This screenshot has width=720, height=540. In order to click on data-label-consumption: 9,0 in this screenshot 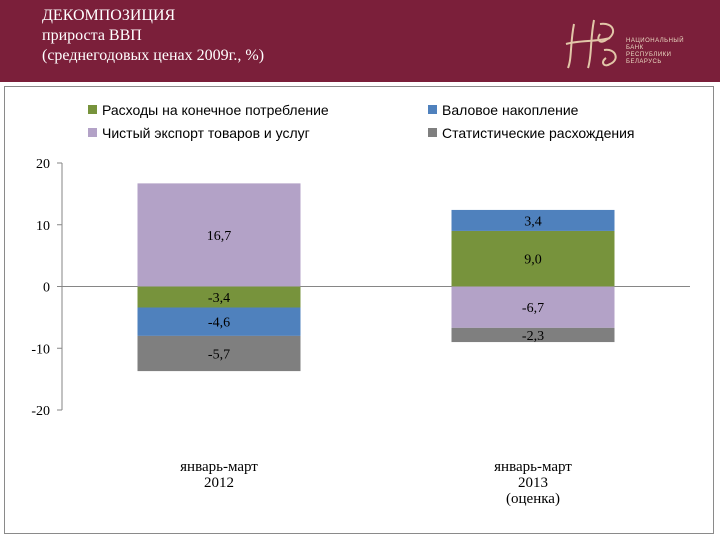, I will do `click(533, 260)`.